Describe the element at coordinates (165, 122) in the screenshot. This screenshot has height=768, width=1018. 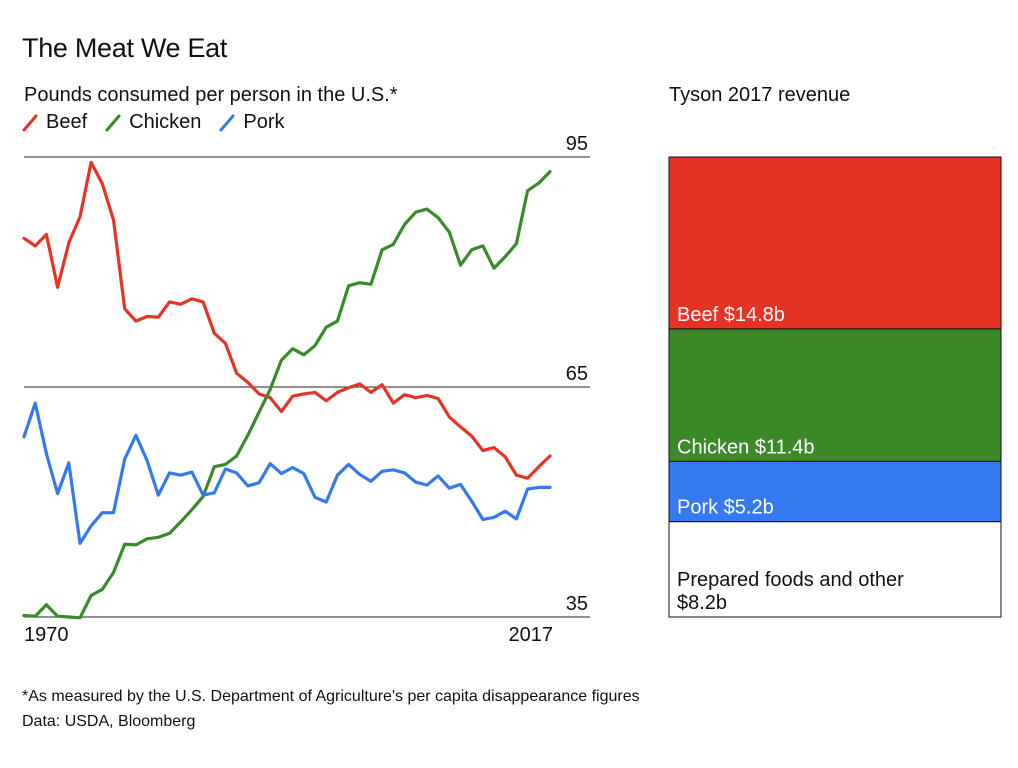
I see `legend-label-chicken: Chicken` at that location.